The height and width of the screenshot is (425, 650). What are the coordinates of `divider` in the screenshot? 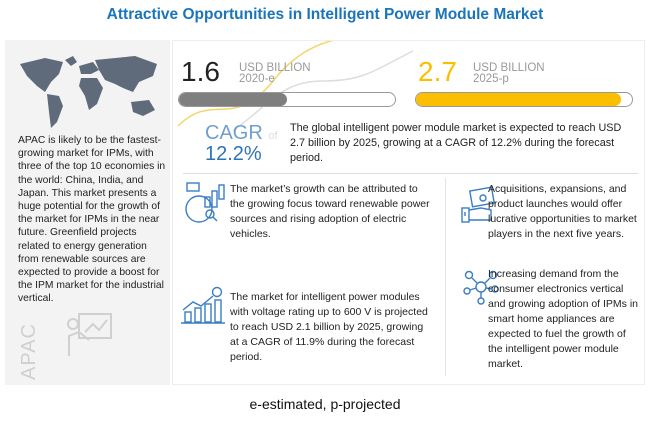 It's located at (410, 173).